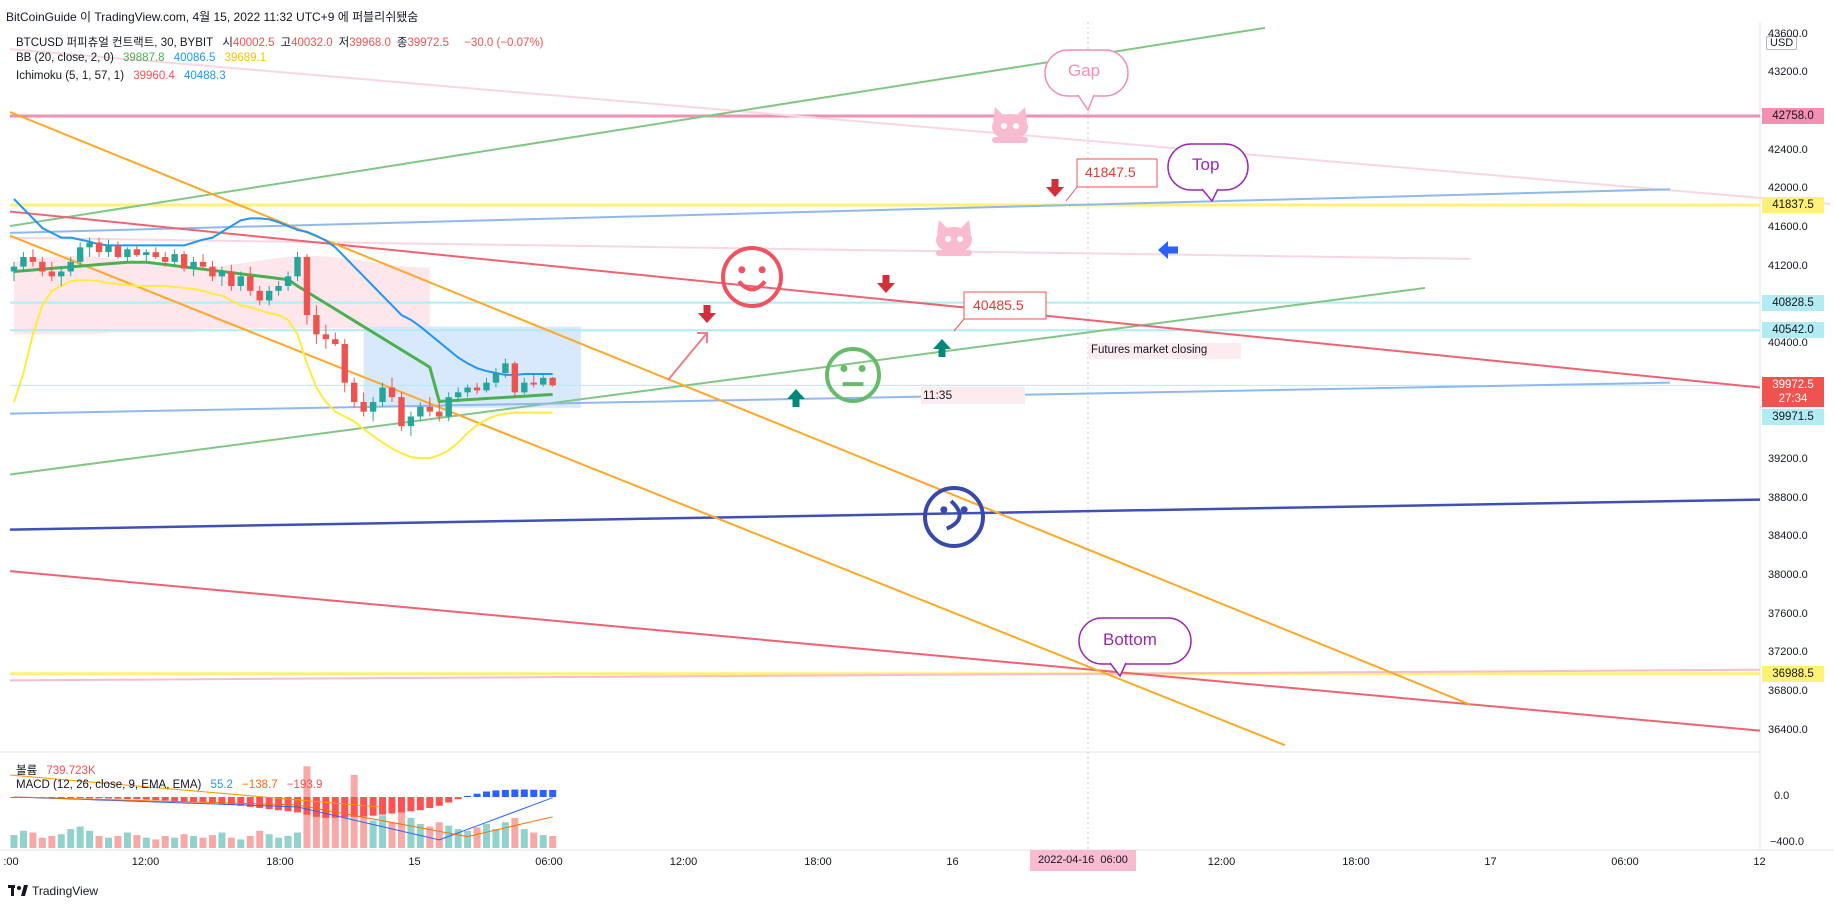 The height and width of the screenshot is (910, 1834). I want to click on macd-signal-line, so click(283, 817).